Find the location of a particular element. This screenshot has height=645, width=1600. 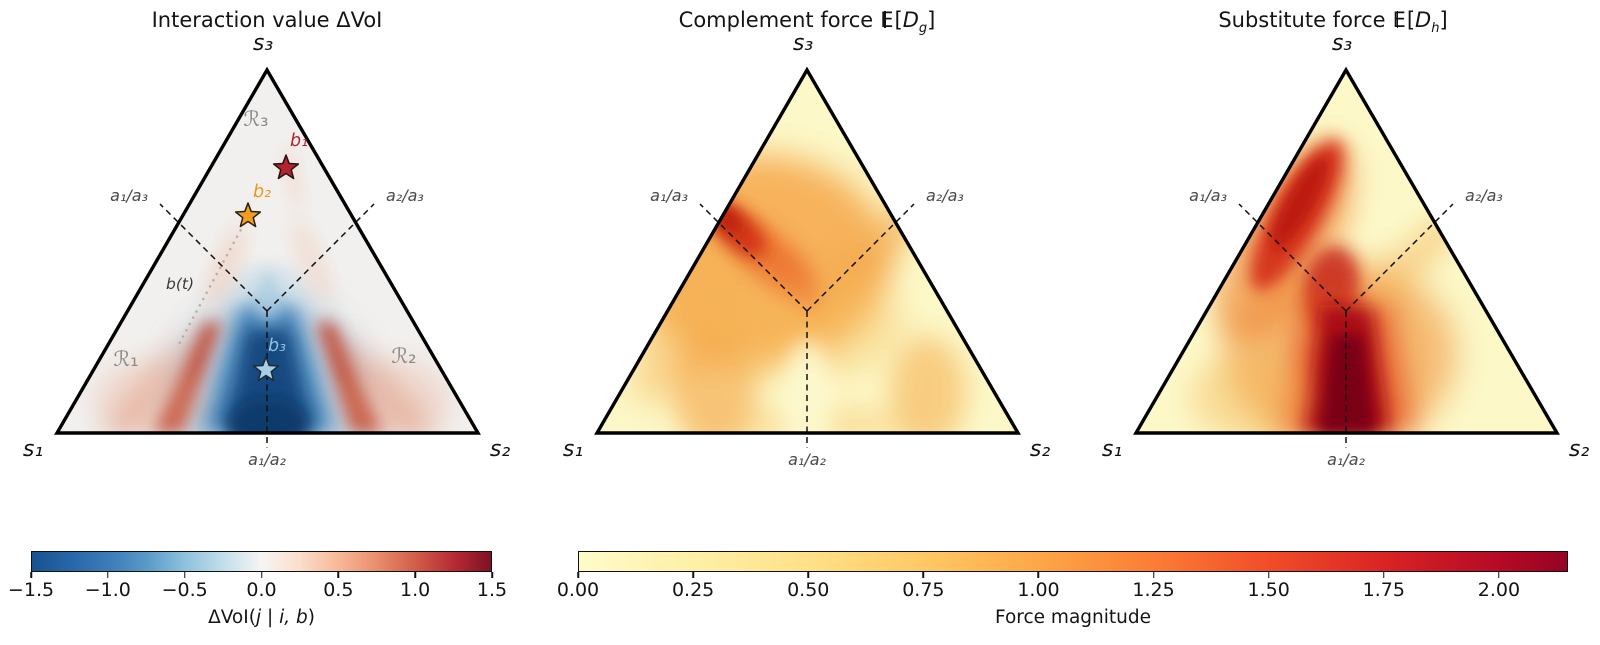

colorbar-axis-label: ΔVoI(j | i, b) is located at coordinates (261, 617).